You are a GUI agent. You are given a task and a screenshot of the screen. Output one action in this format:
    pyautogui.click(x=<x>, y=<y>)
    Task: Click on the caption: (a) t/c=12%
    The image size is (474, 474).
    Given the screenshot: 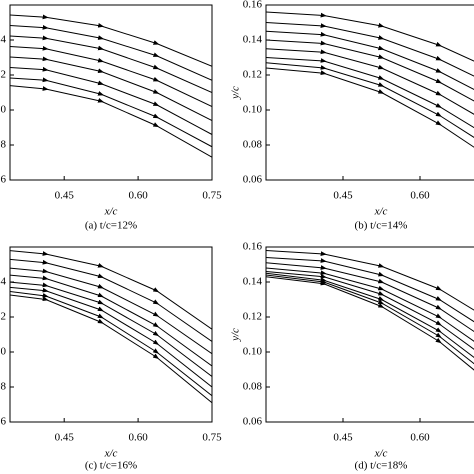 What is the action you would take?
    pyautogui.click(x=111, y=226)
    